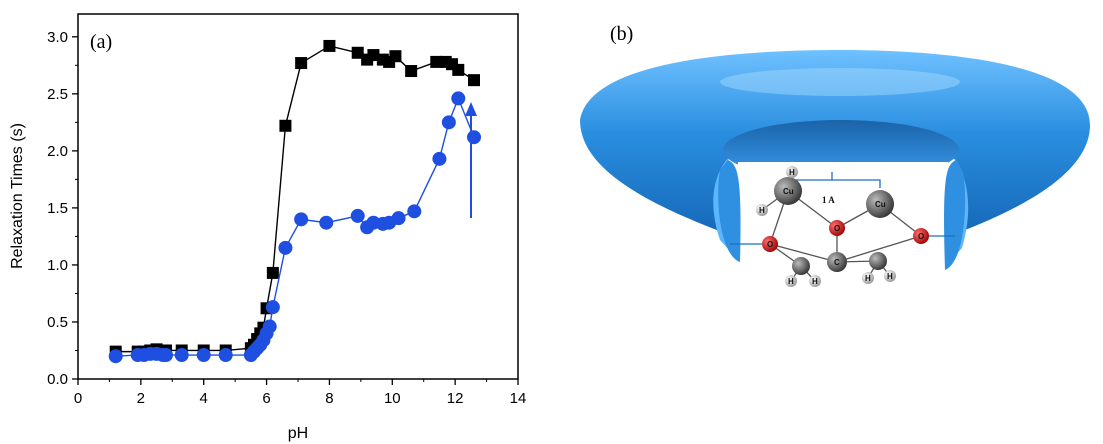 This screenshot has height=444, width=1103. What do you see at coordinates (57, 322) in the screenshot?
I see `y-tick-label: 0.5` at bounding box center [57, 322].